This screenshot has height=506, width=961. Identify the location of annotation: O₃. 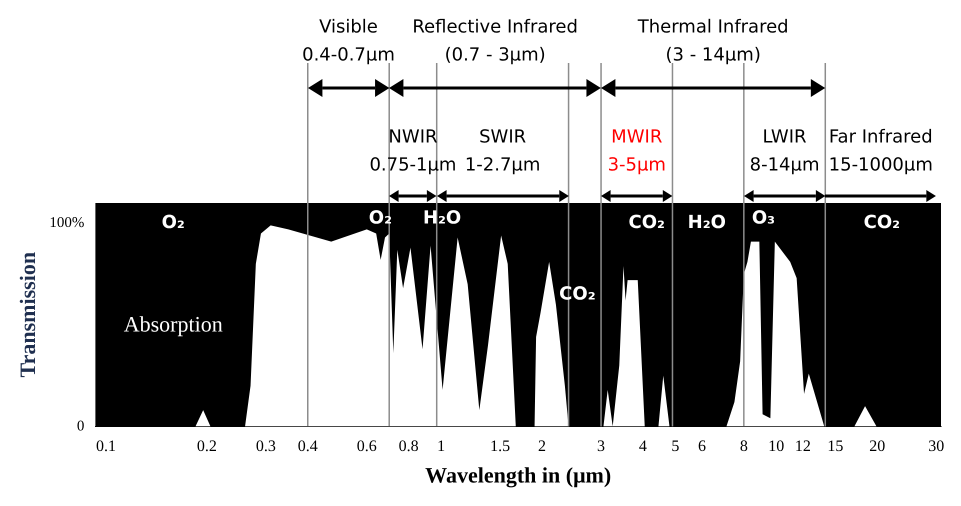
(764, 217).